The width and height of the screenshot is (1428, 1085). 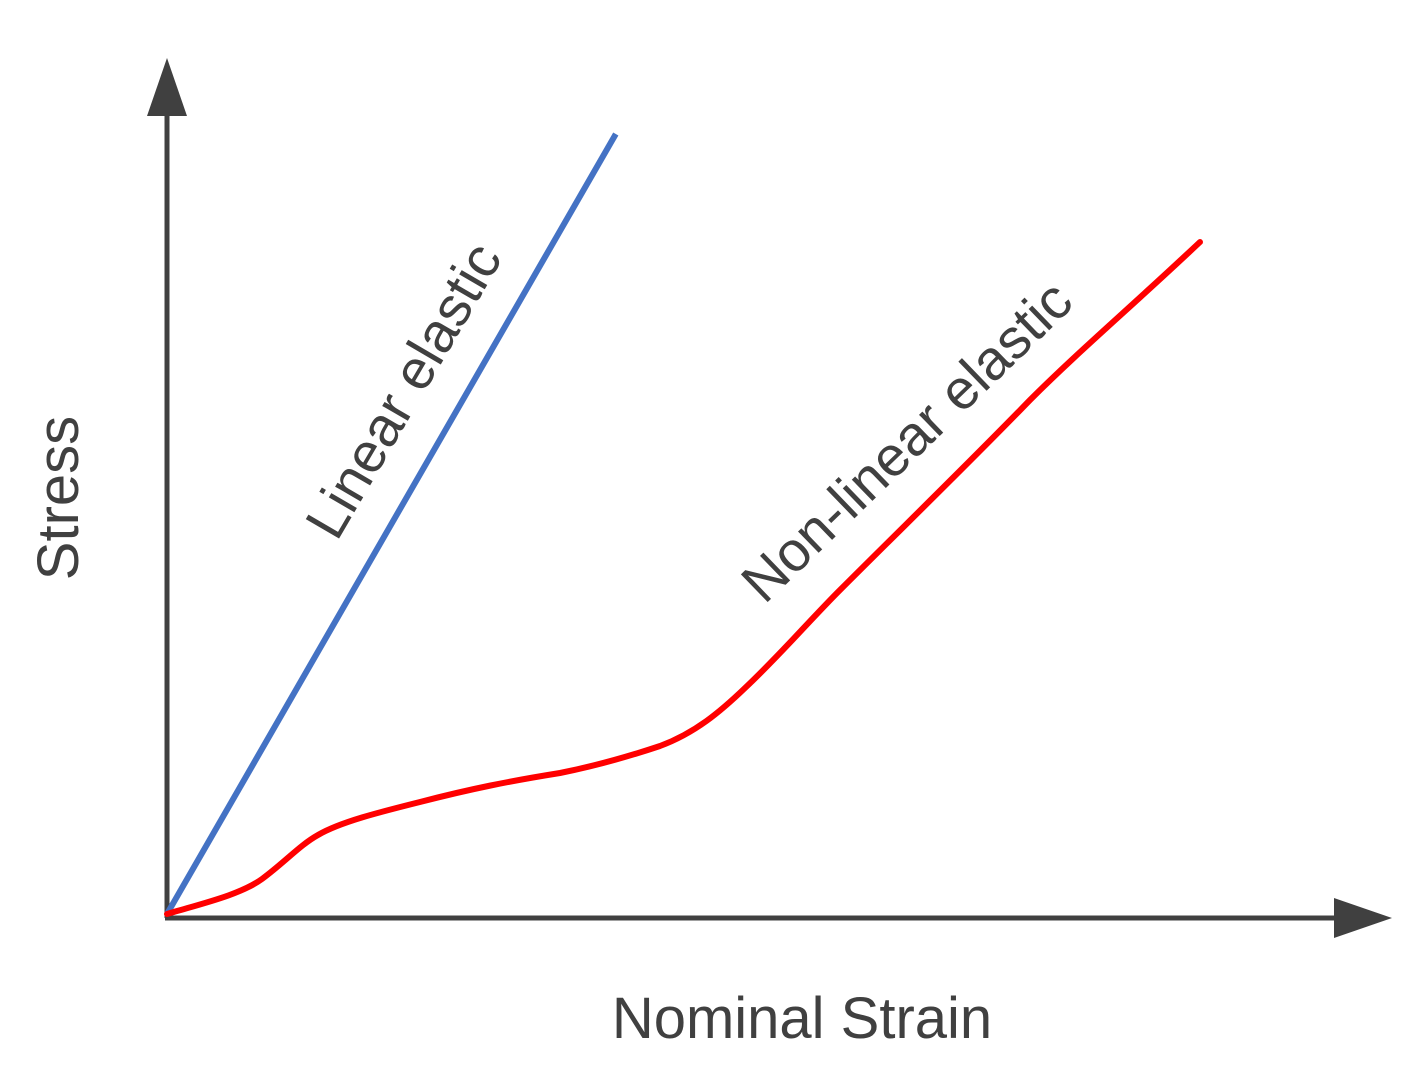 I want to click on x-axis-label: Nominal Strain, so click(x=802, y=1018).